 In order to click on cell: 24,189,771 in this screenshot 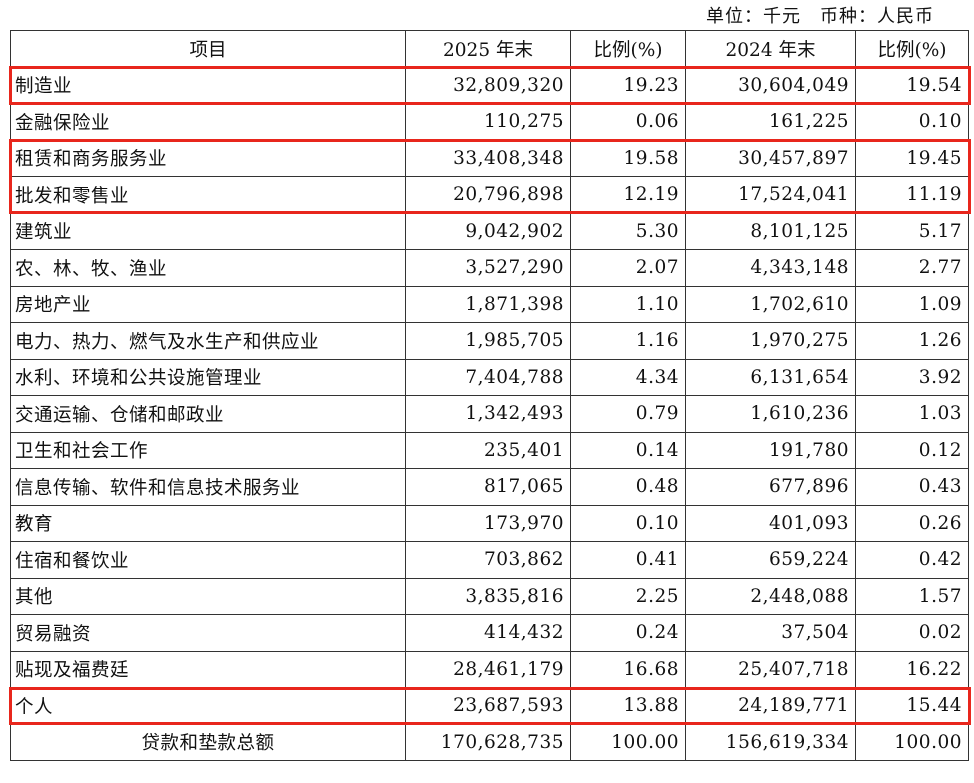, I will do `click(770, 706)`.